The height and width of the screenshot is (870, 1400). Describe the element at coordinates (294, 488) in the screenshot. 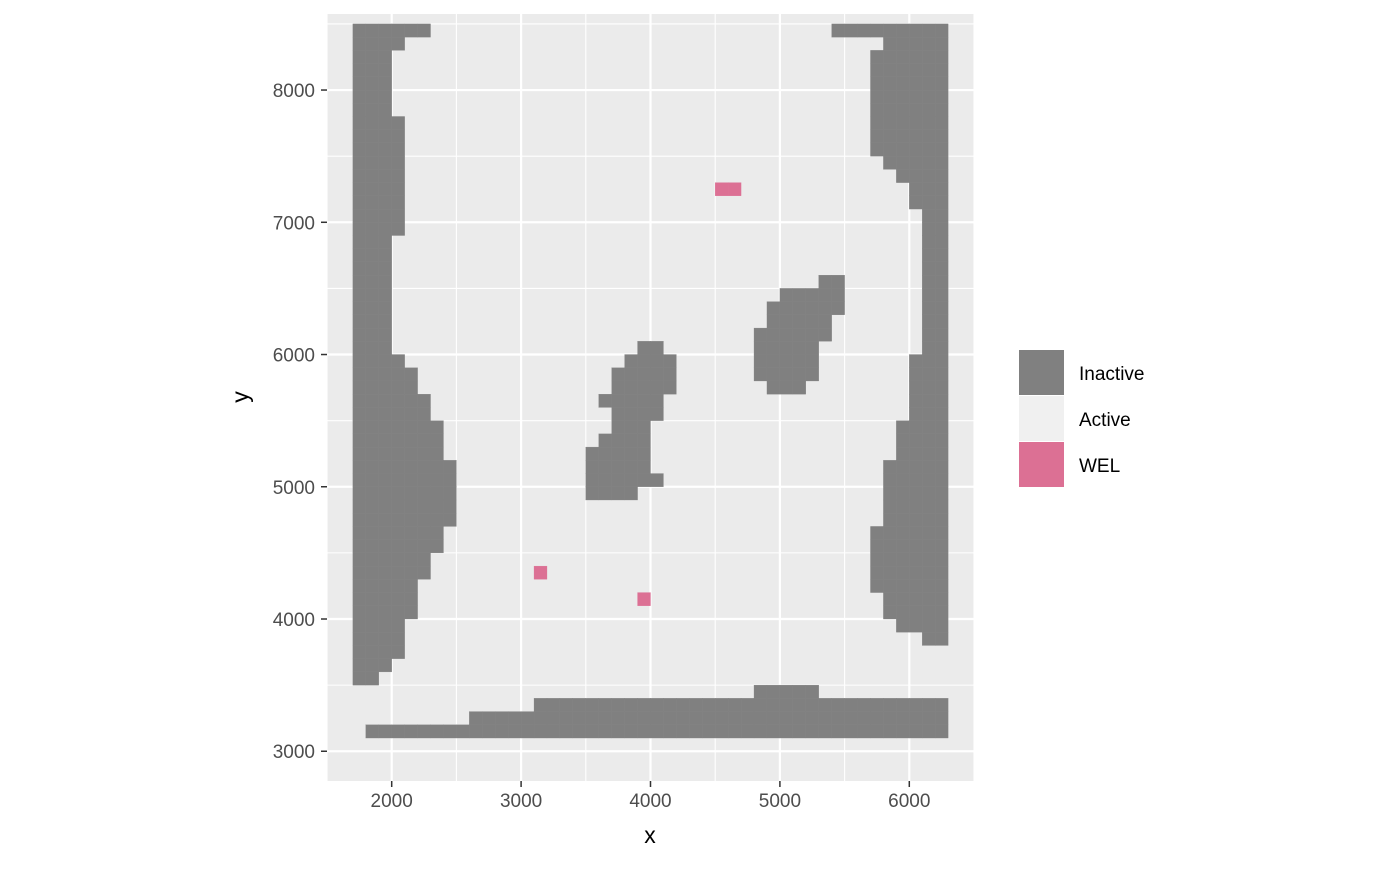

I see `y-tick-label: 5000` at that location.